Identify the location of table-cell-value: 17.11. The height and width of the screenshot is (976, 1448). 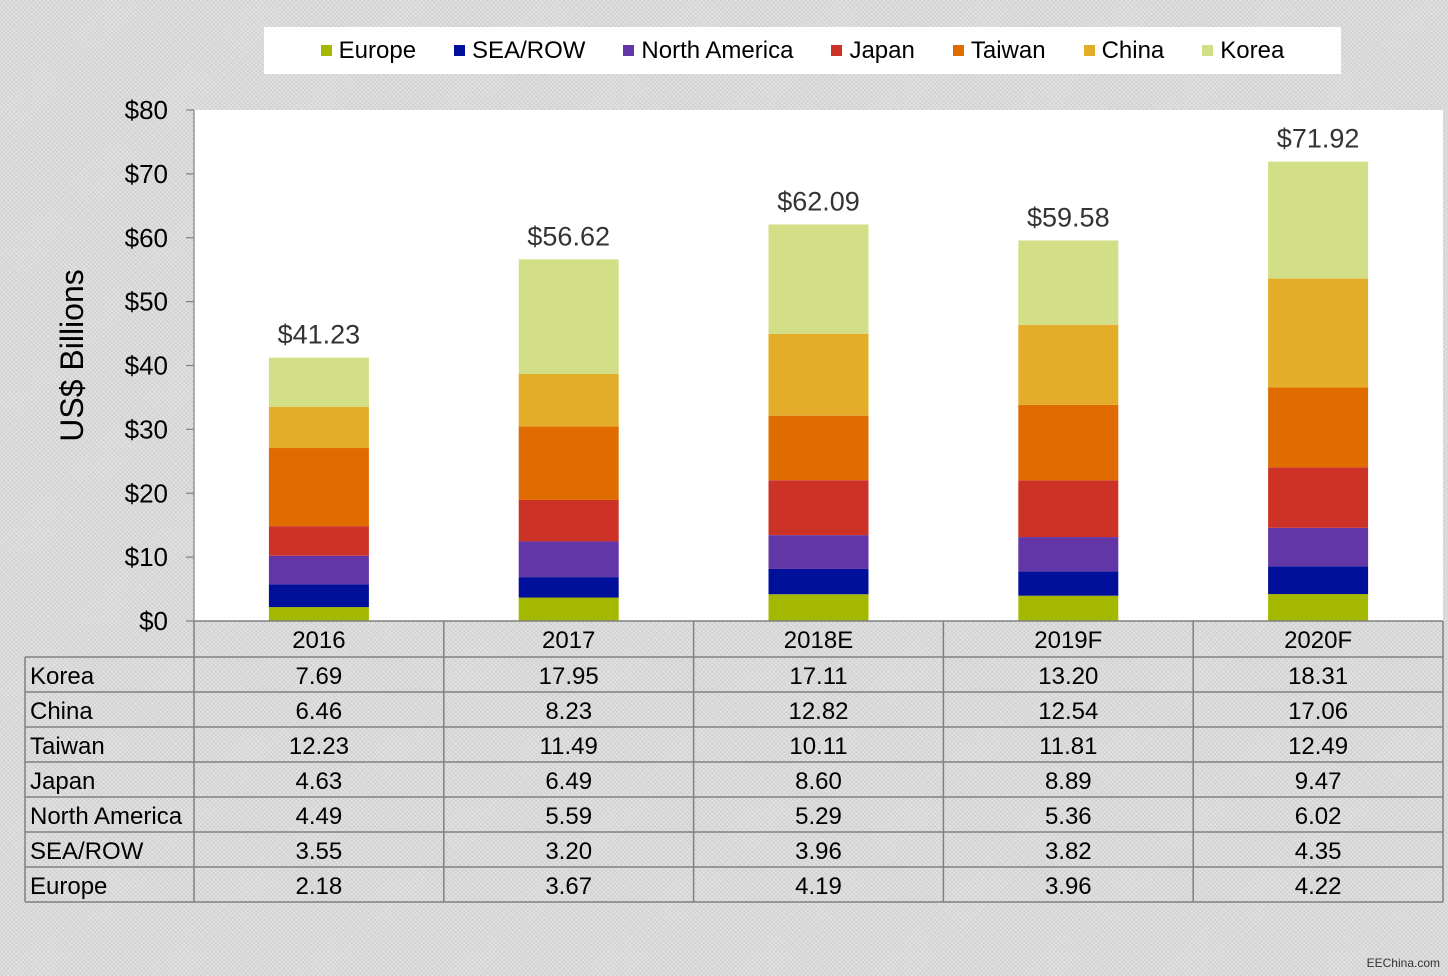
(818, 676).